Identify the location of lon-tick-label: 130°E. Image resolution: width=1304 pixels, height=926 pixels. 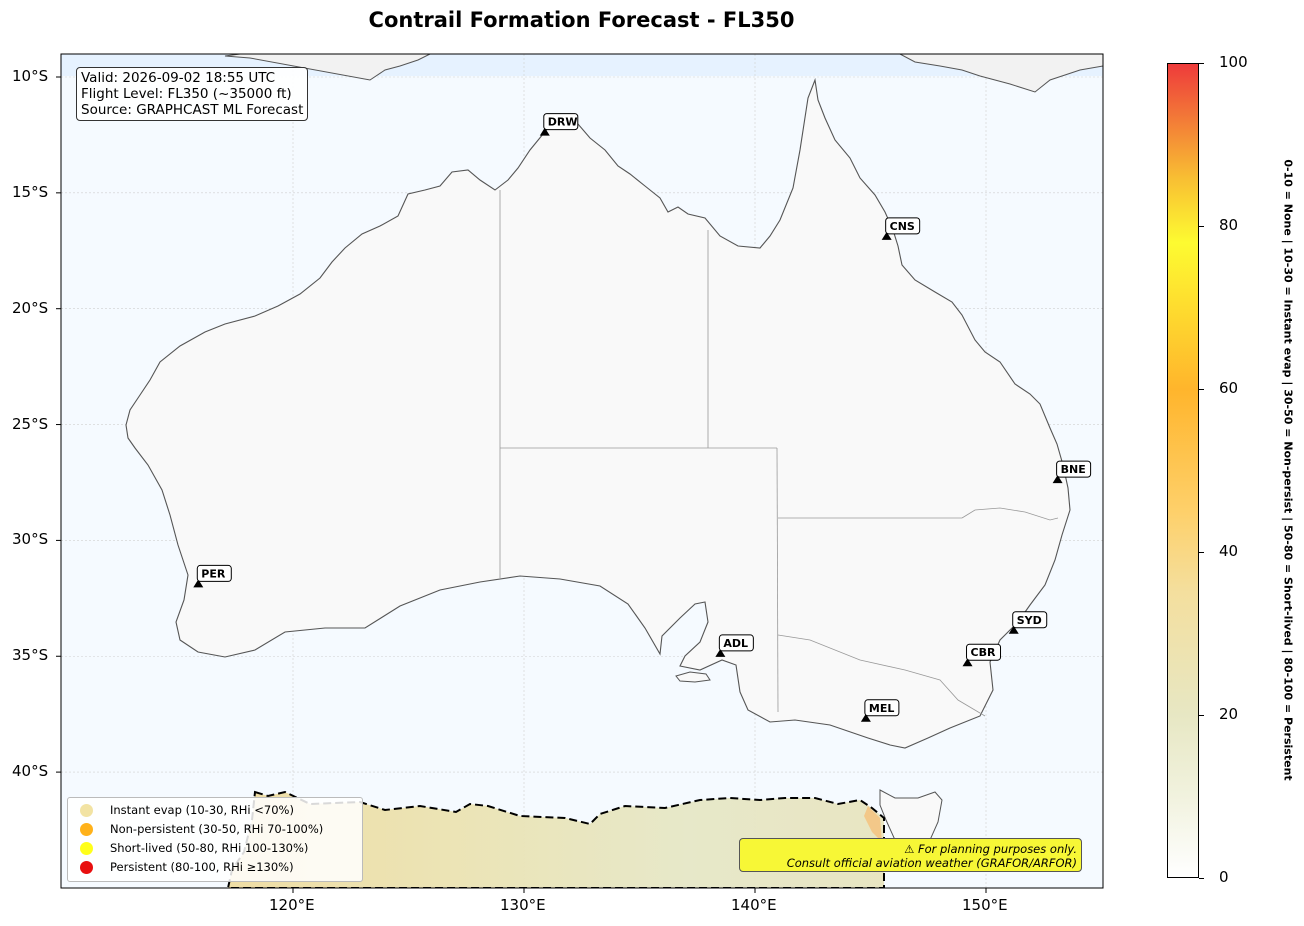
(523, 905).